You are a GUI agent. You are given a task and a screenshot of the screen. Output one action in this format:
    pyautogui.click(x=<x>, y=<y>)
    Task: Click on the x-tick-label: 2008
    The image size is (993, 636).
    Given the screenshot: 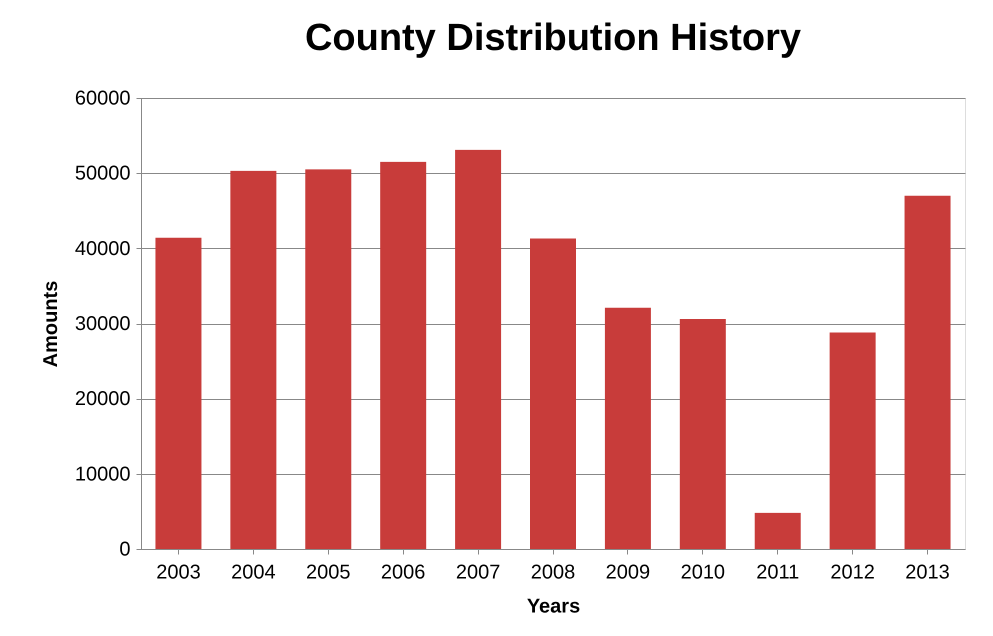 What is the action you would take?
    pyautogui.click(x=553, y=573)
    